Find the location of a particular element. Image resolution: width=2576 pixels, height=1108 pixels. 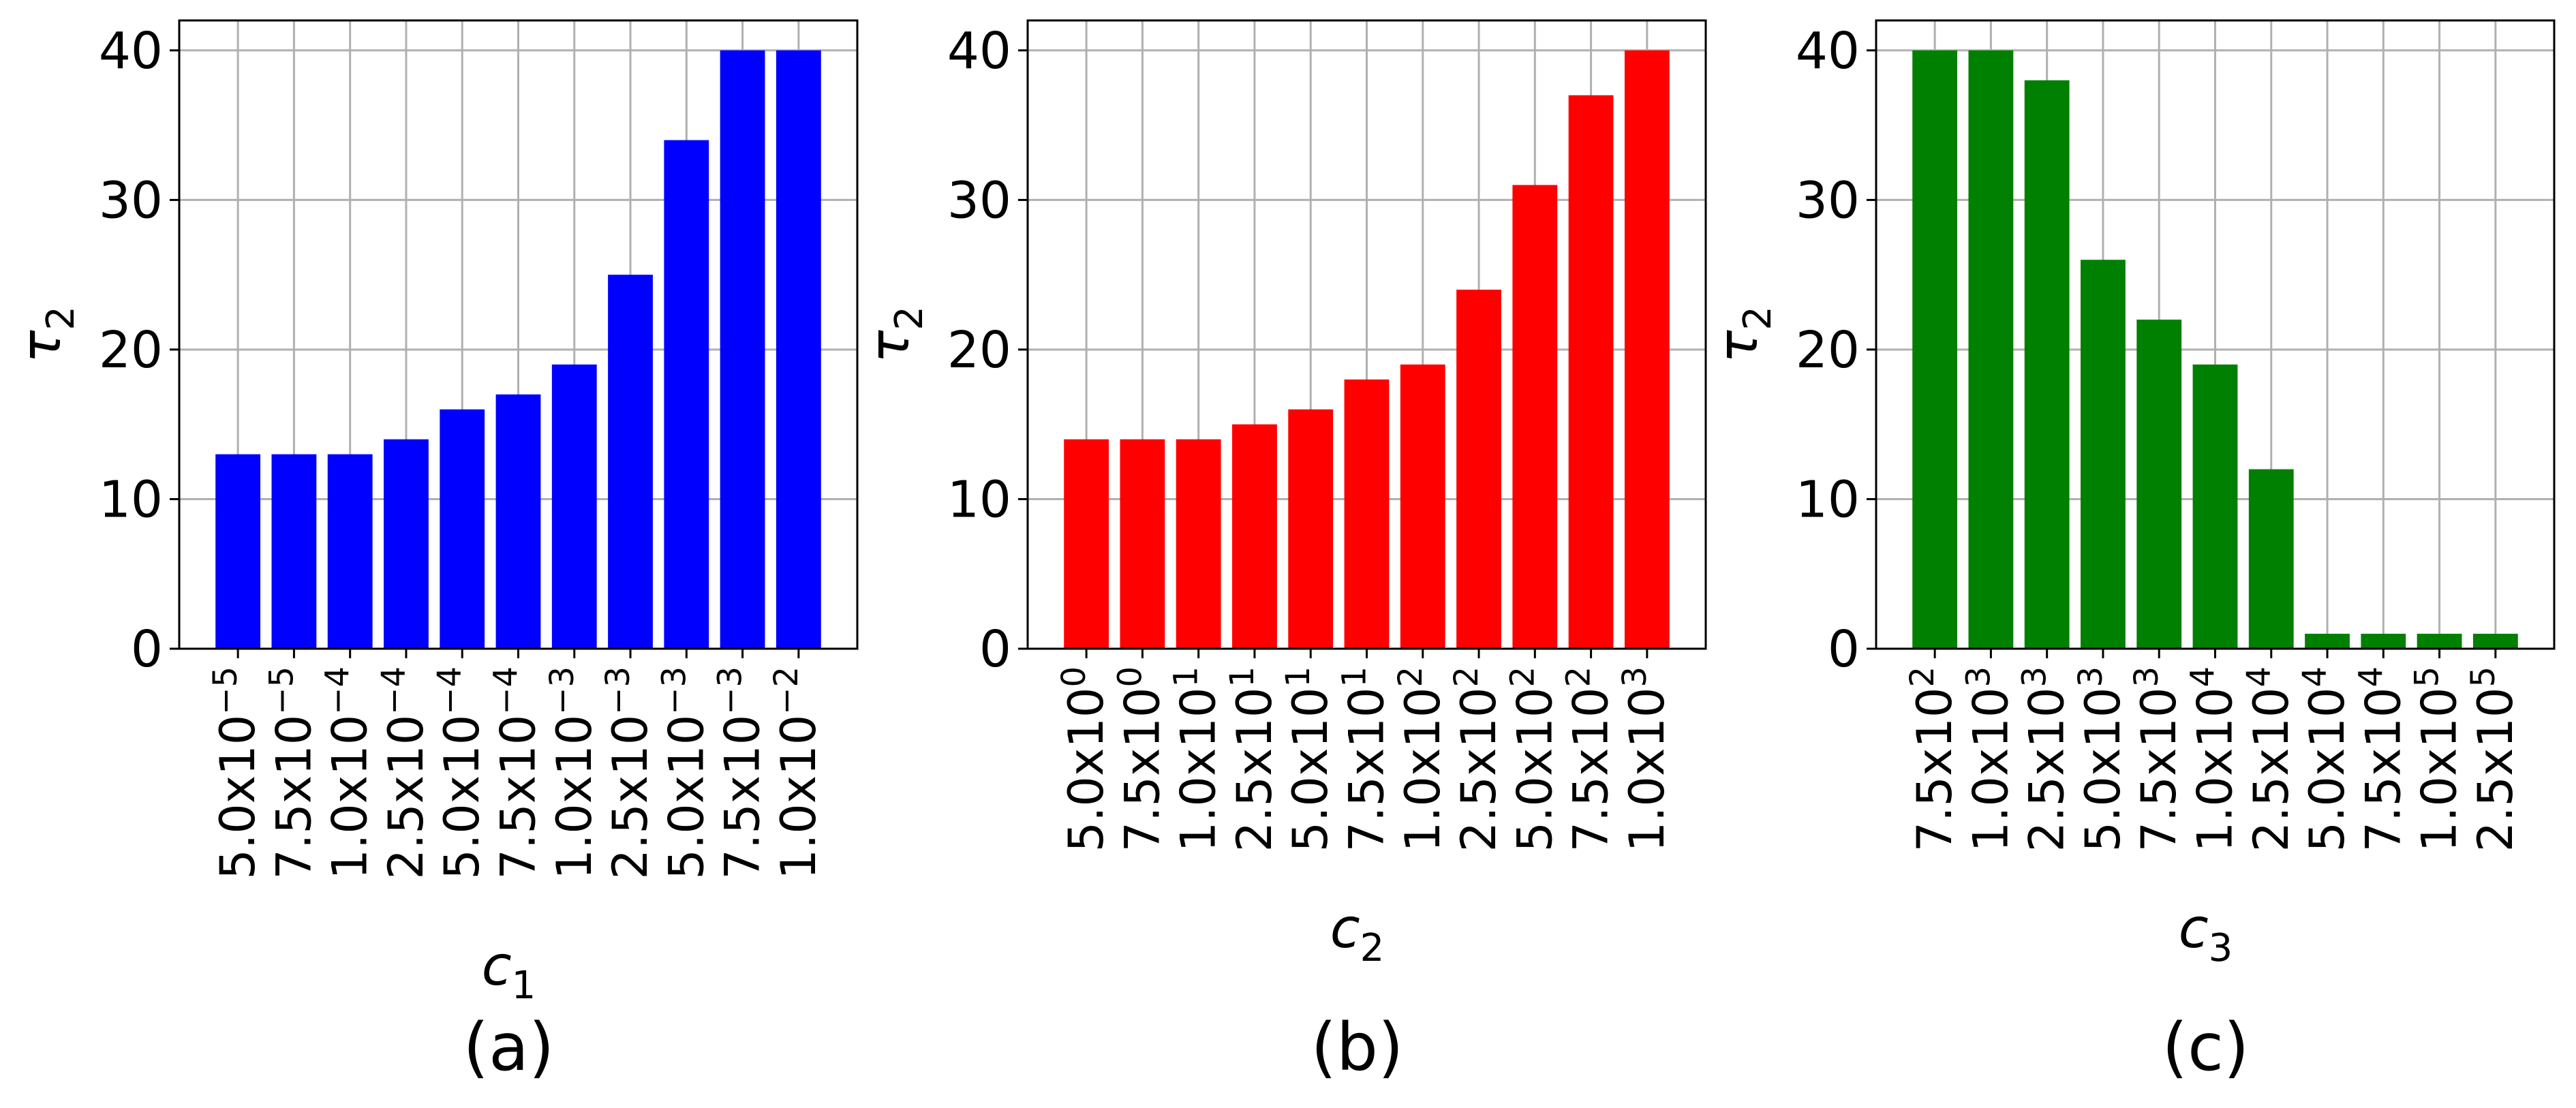

x-tick-label: 7.5x10−3 is located at coordinates (741, 773).